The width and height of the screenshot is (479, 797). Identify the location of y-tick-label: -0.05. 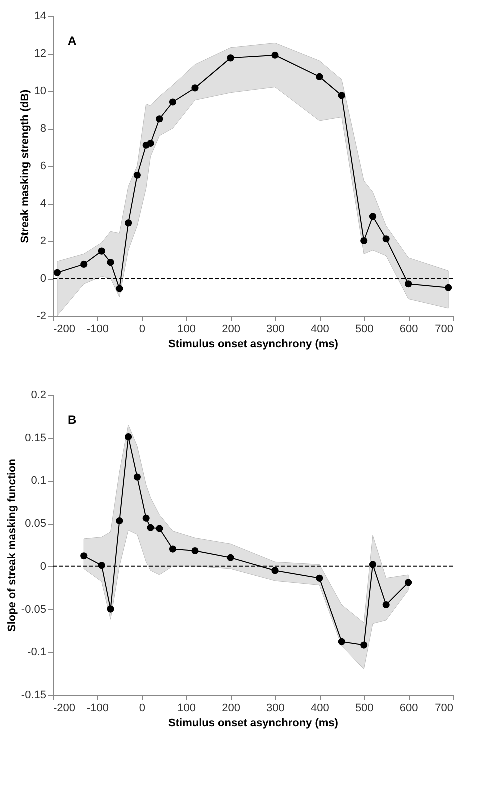
(33, 610).